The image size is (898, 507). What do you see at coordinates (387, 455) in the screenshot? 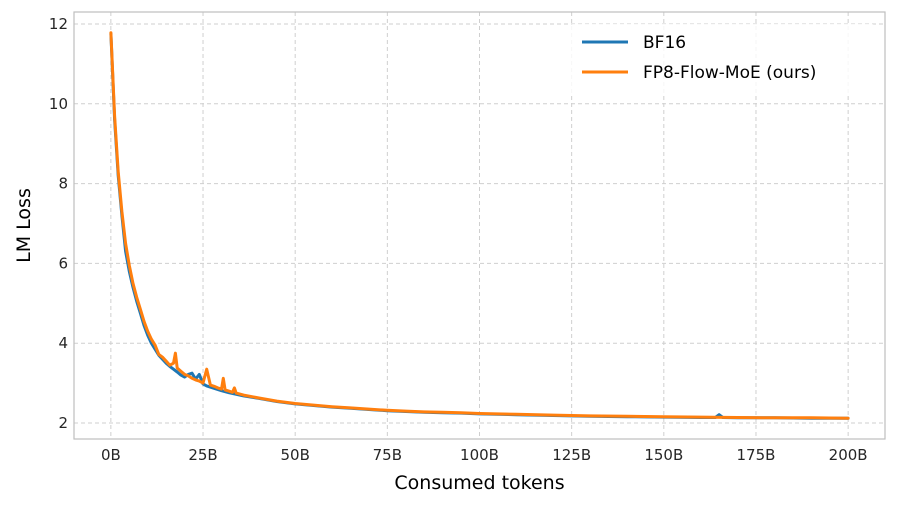
I see `x-tick-label: 75B` at bounding box center [387, 455].